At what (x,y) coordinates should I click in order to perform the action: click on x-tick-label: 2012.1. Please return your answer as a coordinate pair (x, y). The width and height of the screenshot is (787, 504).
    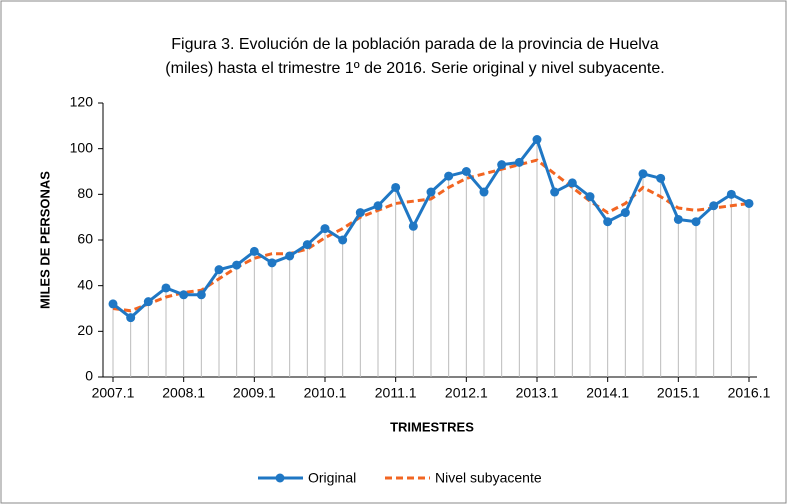
    Looking at the image, I should click on (466, 393).